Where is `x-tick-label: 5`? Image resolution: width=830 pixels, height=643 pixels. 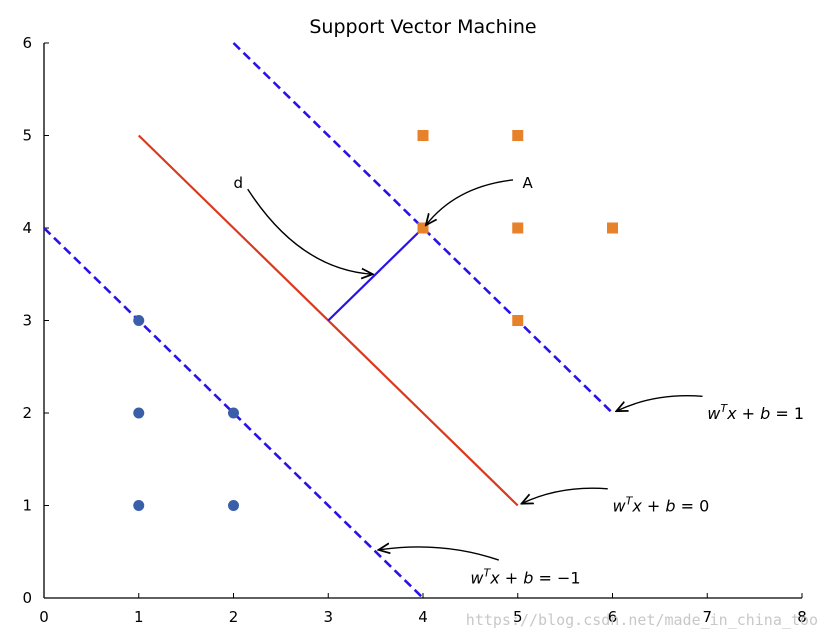
x-tick-label: 5 is located at coordinates (518, 617).